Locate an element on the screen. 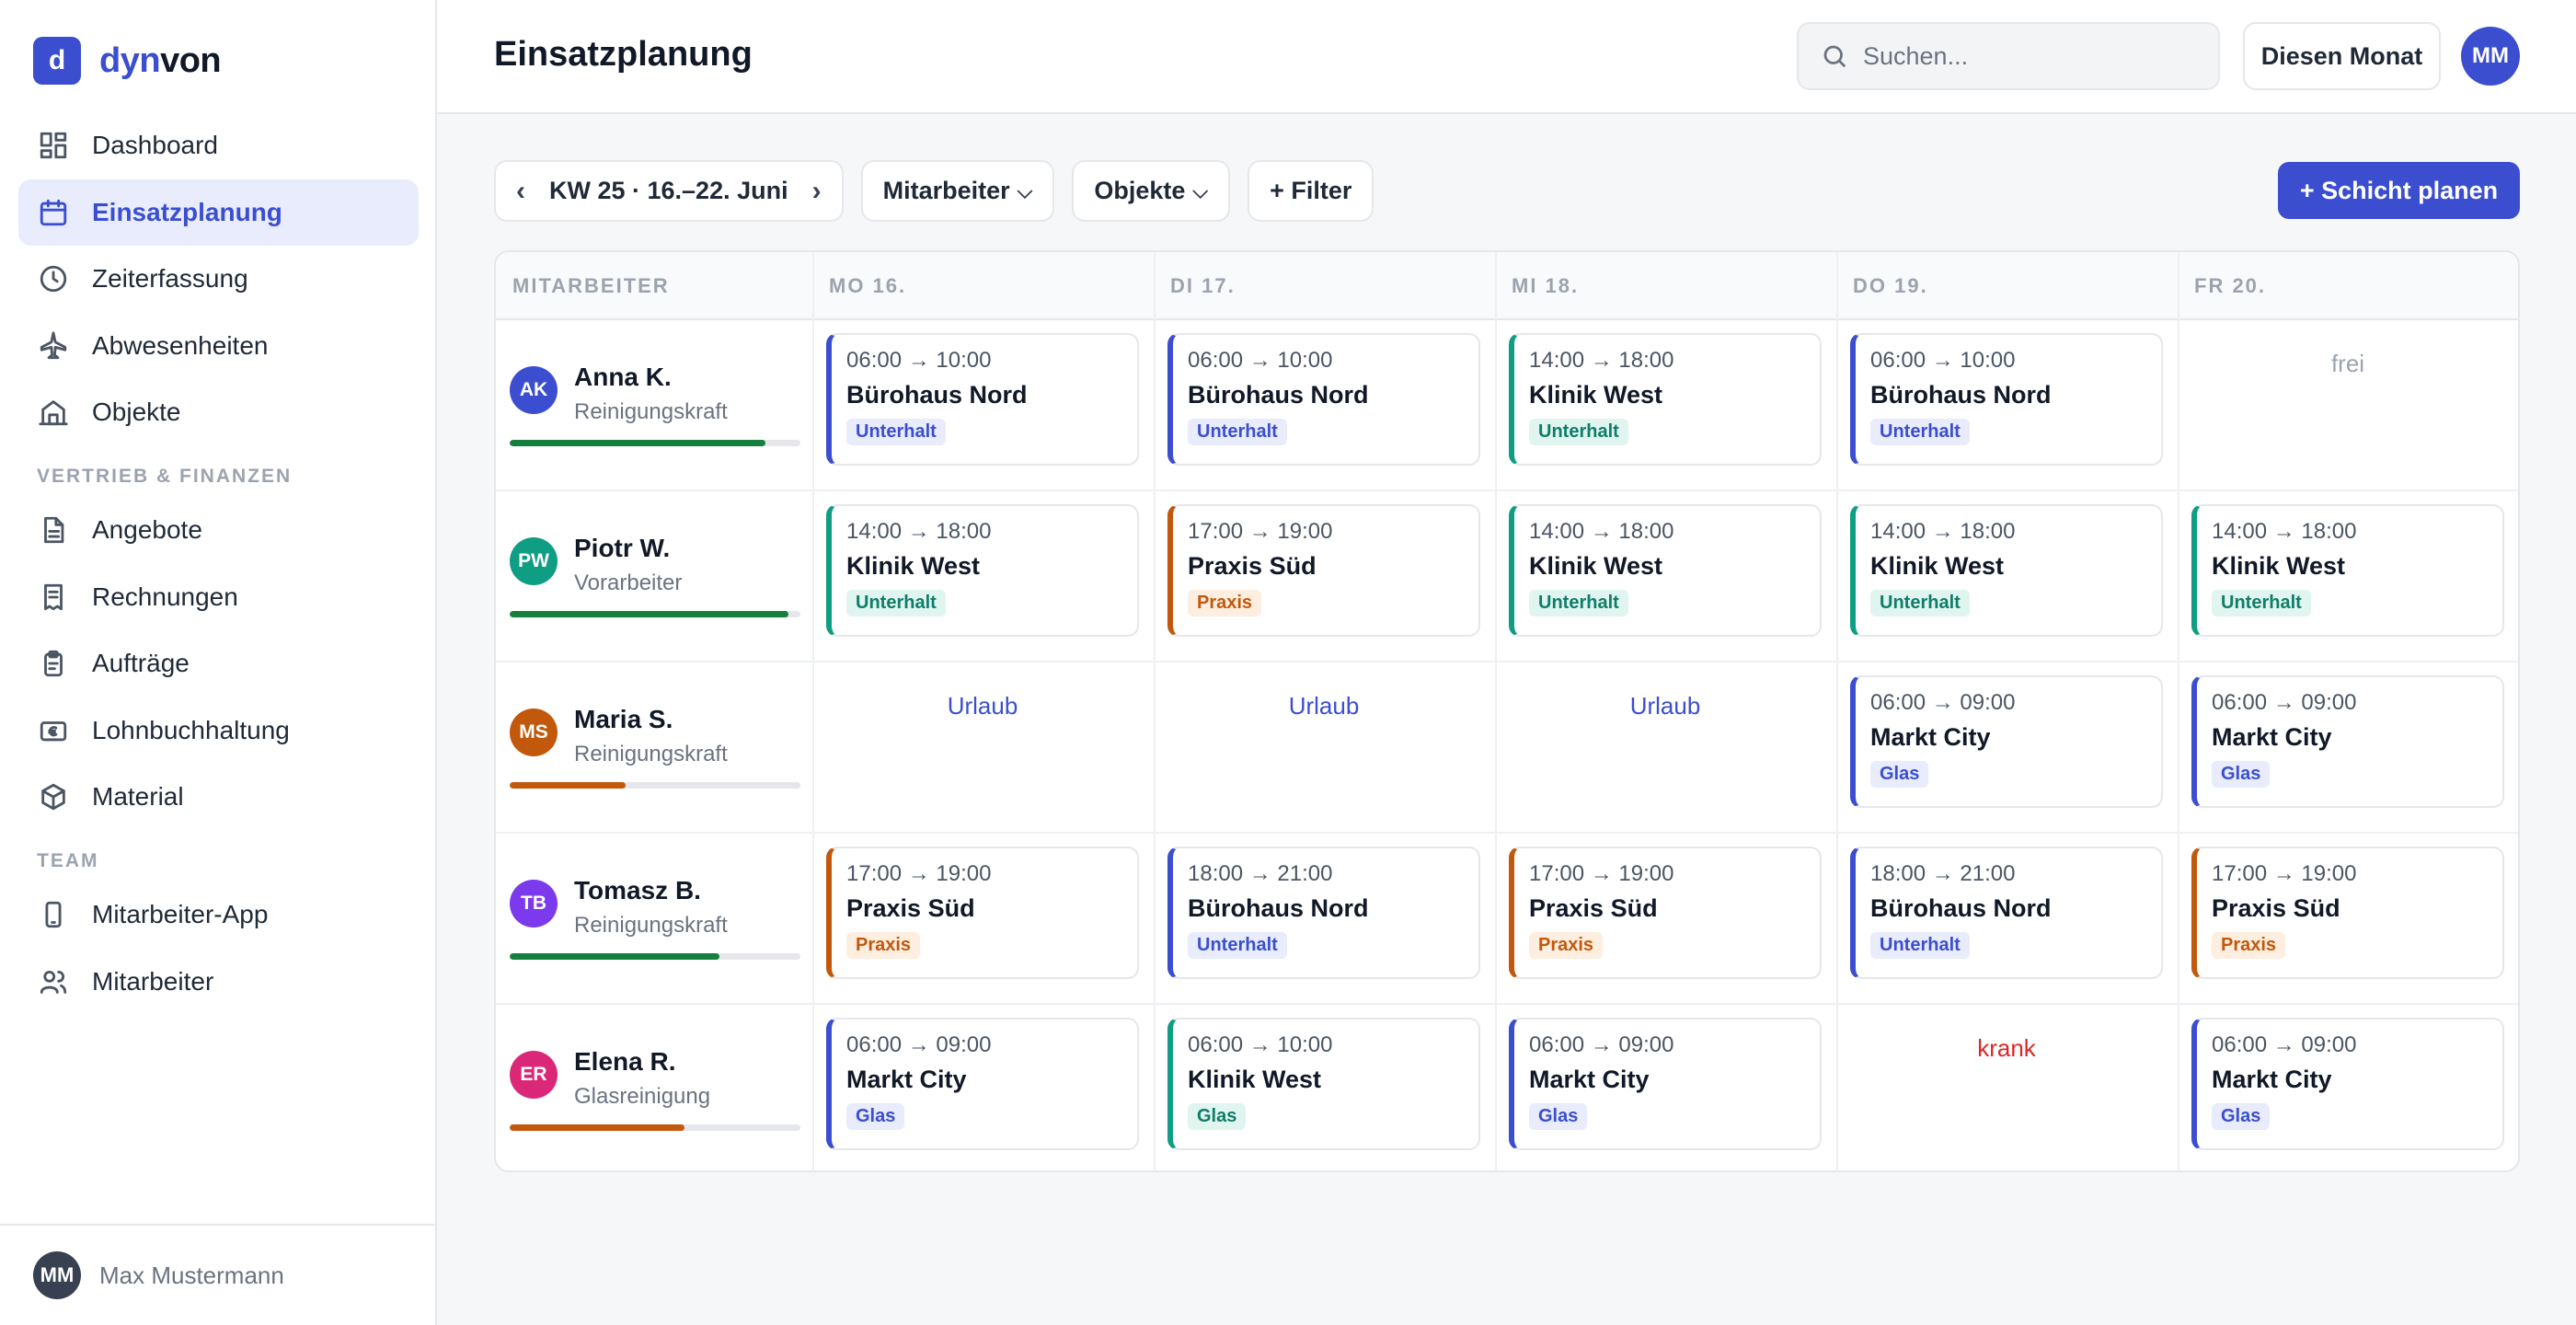 This screenshot has height=1325, width=2576. sidebar-item-mitarbeiter-app: Mitarbeiter-App is located at coordinates (218, 914).